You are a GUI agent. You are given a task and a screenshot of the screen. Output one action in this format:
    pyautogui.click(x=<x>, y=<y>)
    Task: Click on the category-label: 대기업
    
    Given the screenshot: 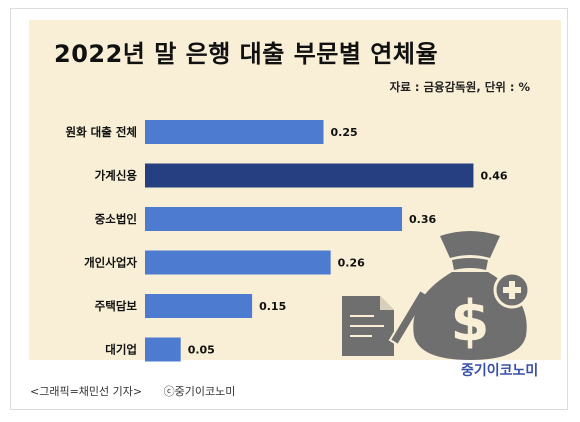 What is the action you would take?
    pyautogui.click(x=121, y=350)
    